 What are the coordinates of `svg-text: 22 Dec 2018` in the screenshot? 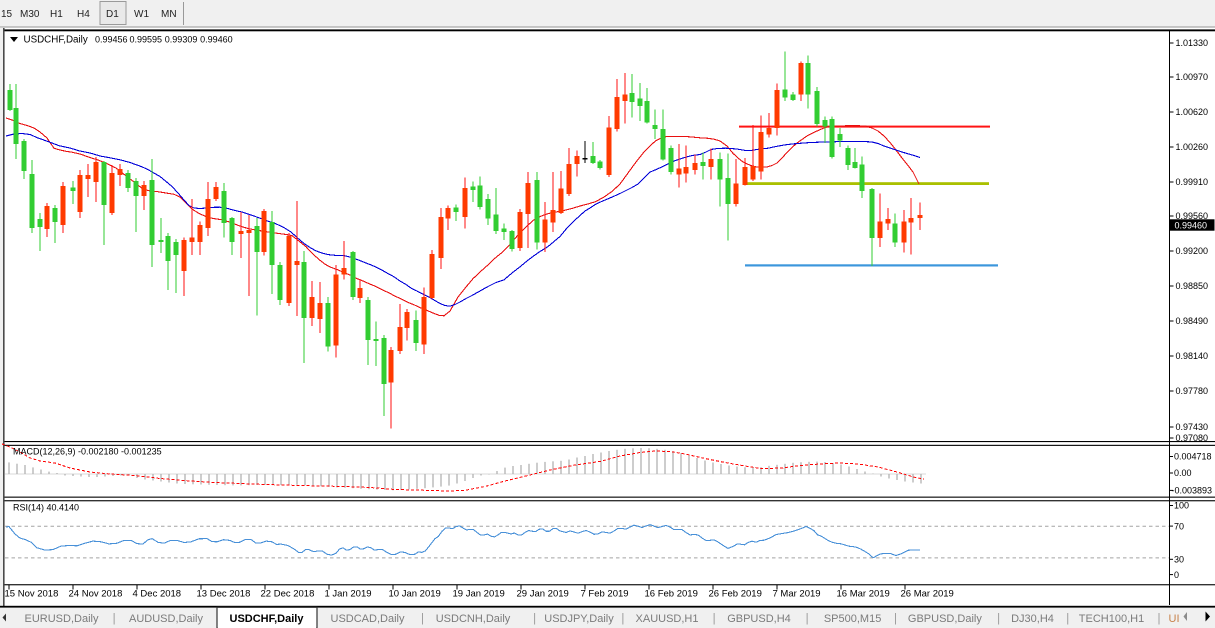 It's located at (288, 594).